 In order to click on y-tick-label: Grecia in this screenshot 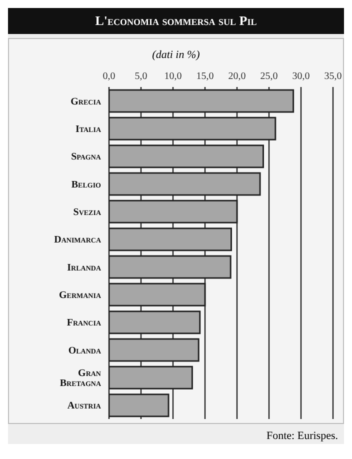, I will do `click(85, 102)`.